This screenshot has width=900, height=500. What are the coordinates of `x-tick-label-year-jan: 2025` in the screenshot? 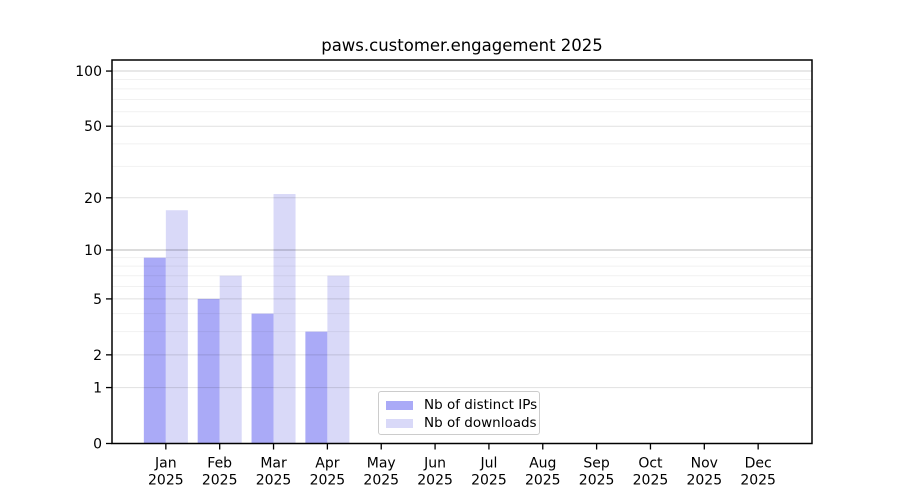 It's located at (166, 481).